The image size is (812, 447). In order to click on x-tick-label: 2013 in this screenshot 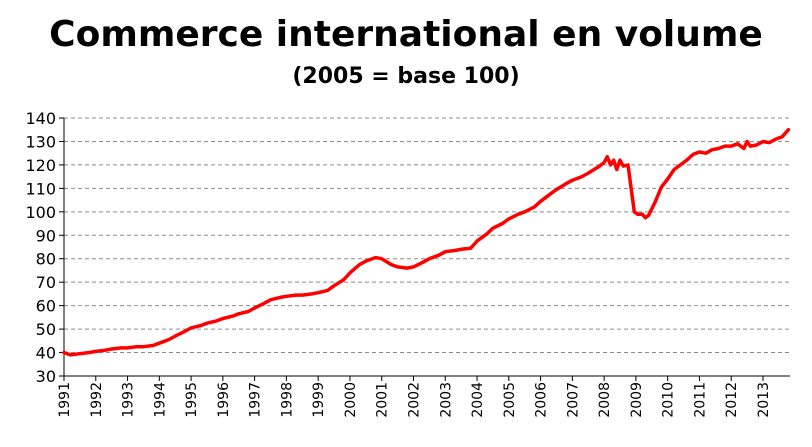, I will do `click(764, 400)`.